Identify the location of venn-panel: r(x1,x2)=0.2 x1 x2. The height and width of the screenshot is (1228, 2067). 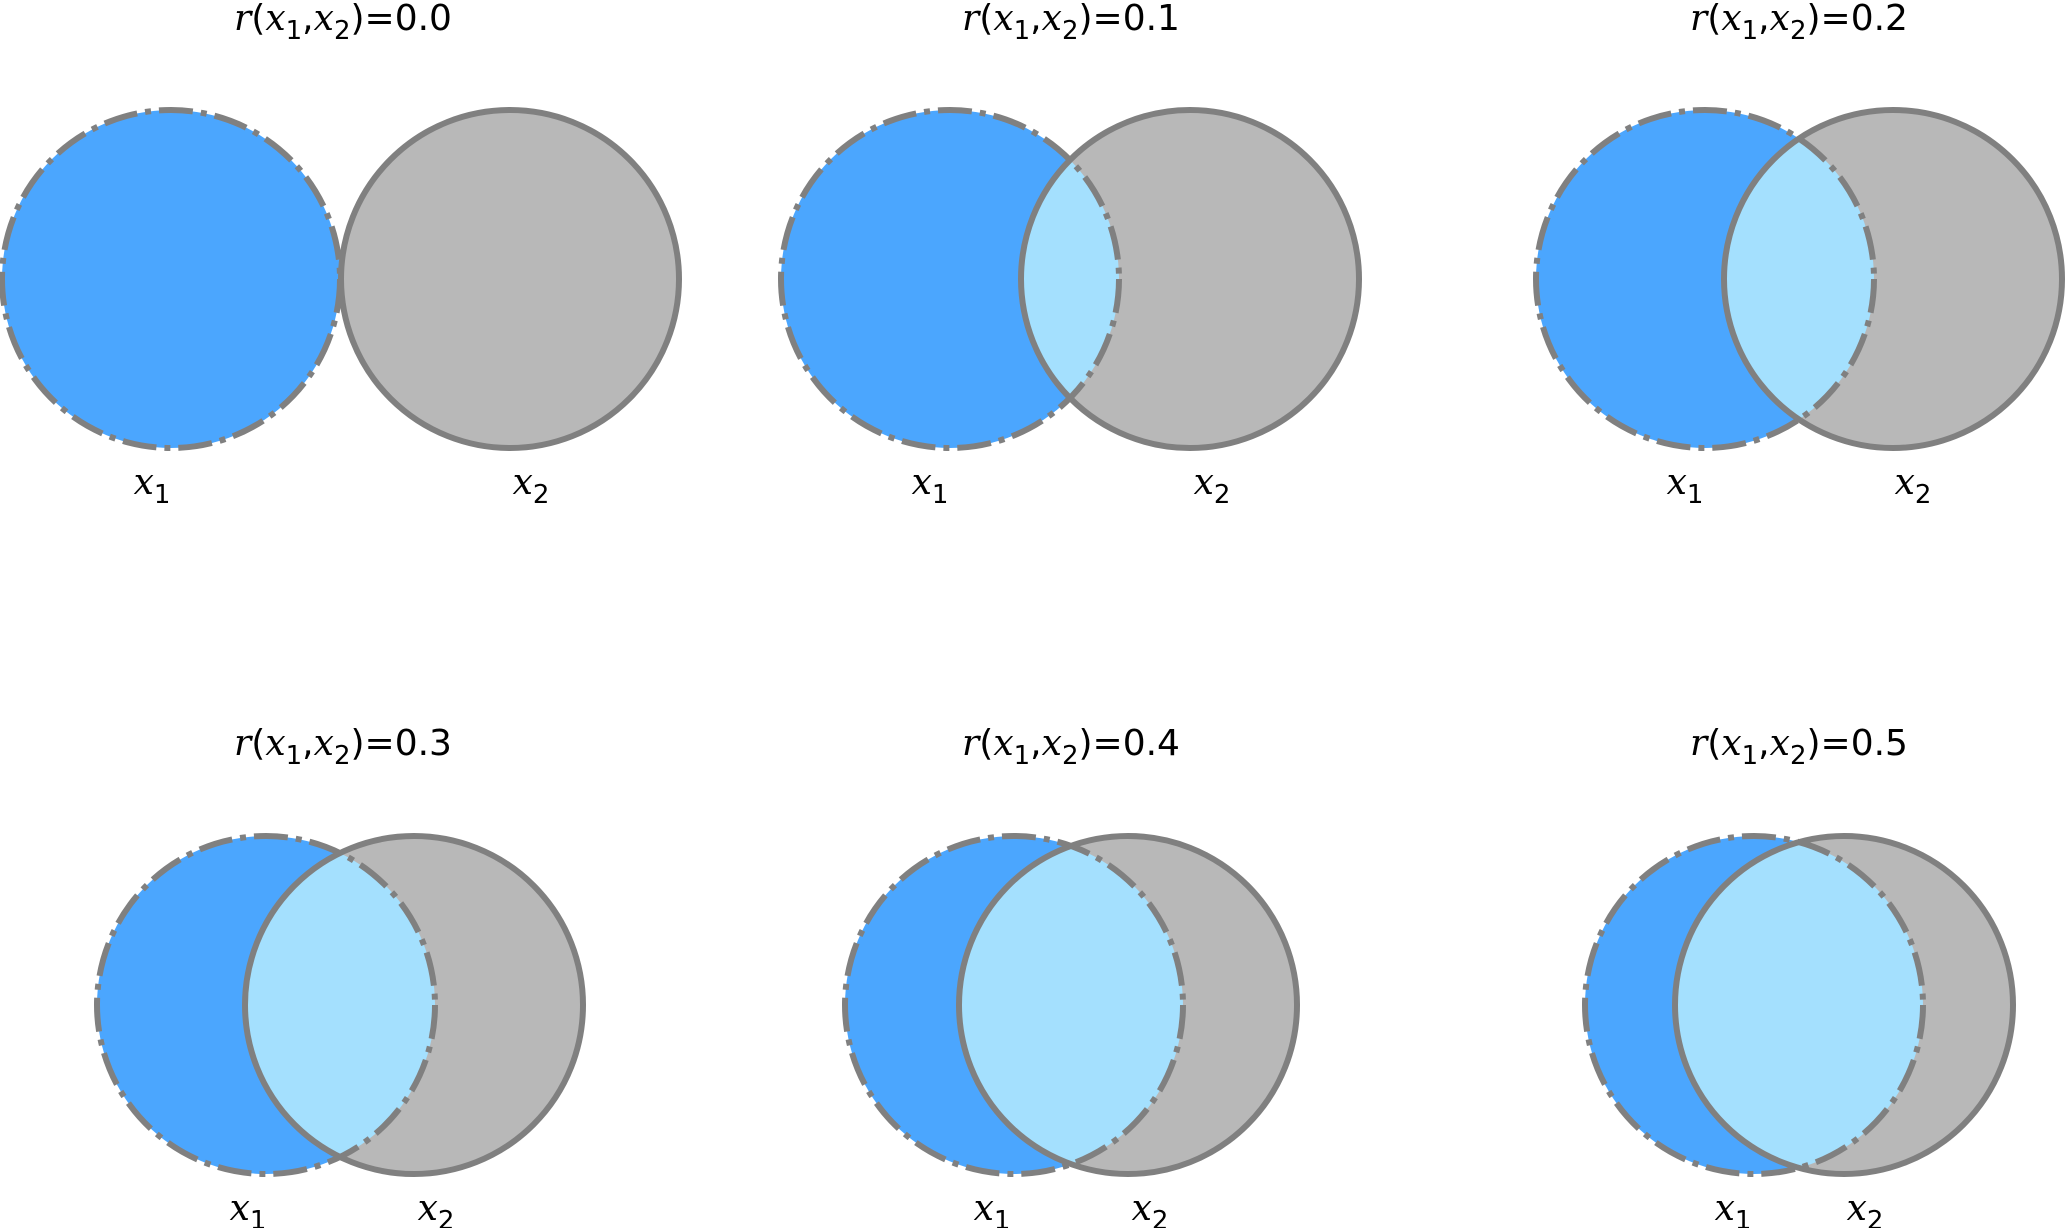
(1799, 255).